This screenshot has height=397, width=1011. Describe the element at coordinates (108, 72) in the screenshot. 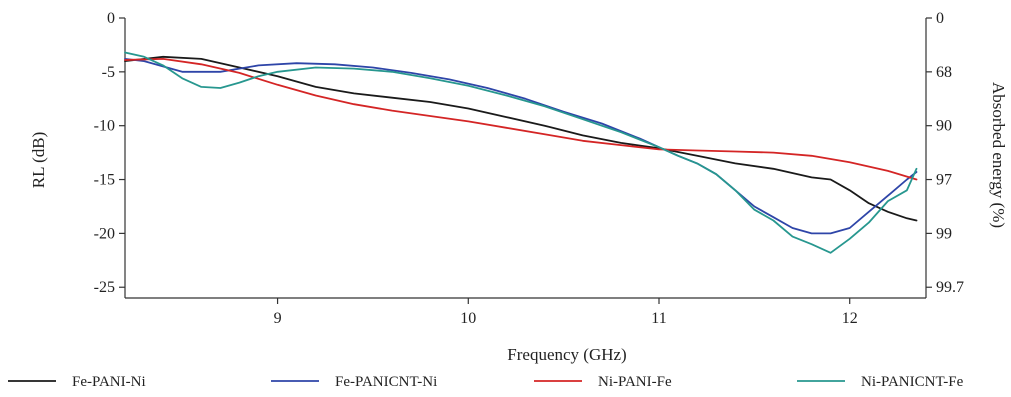

I see `y-tick-label-left: -5` at that location.